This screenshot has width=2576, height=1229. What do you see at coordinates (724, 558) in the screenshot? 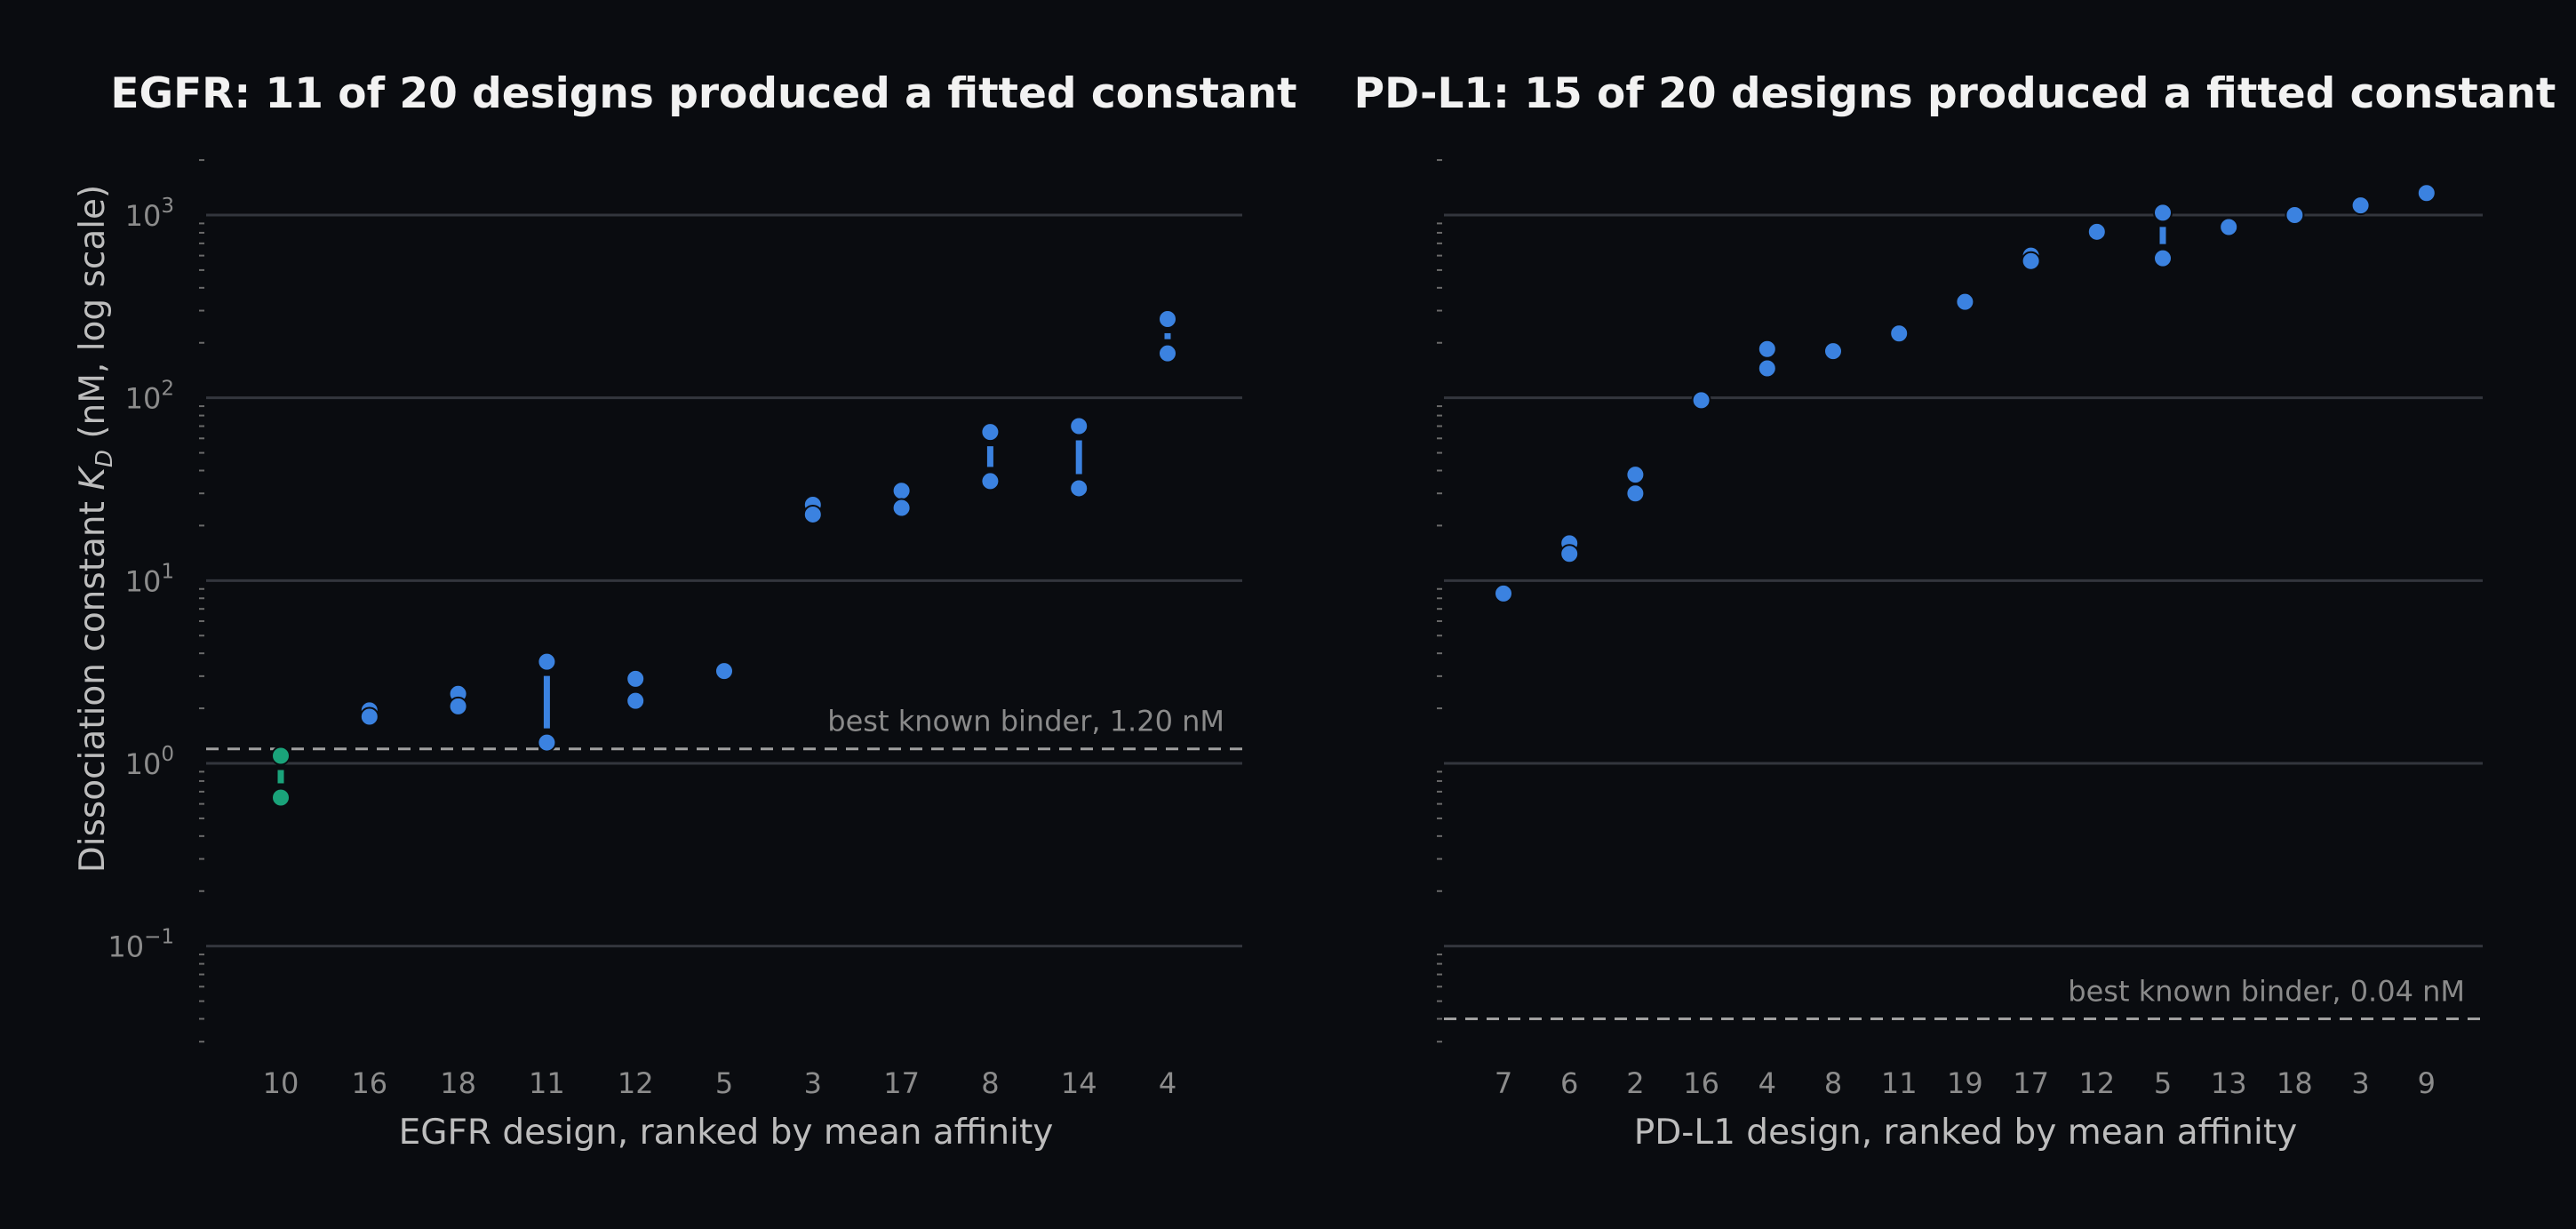
I see `egfr-marks` at bounding box center [724, 558].